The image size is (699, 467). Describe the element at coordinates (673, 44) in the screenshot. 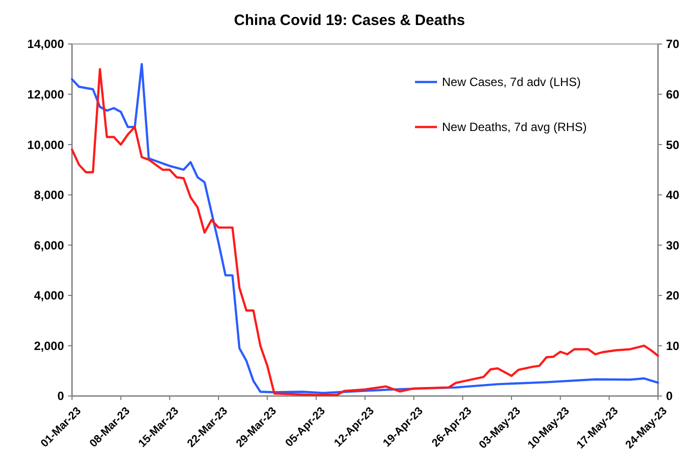

I see `y2-tick-label: 70` at that location.